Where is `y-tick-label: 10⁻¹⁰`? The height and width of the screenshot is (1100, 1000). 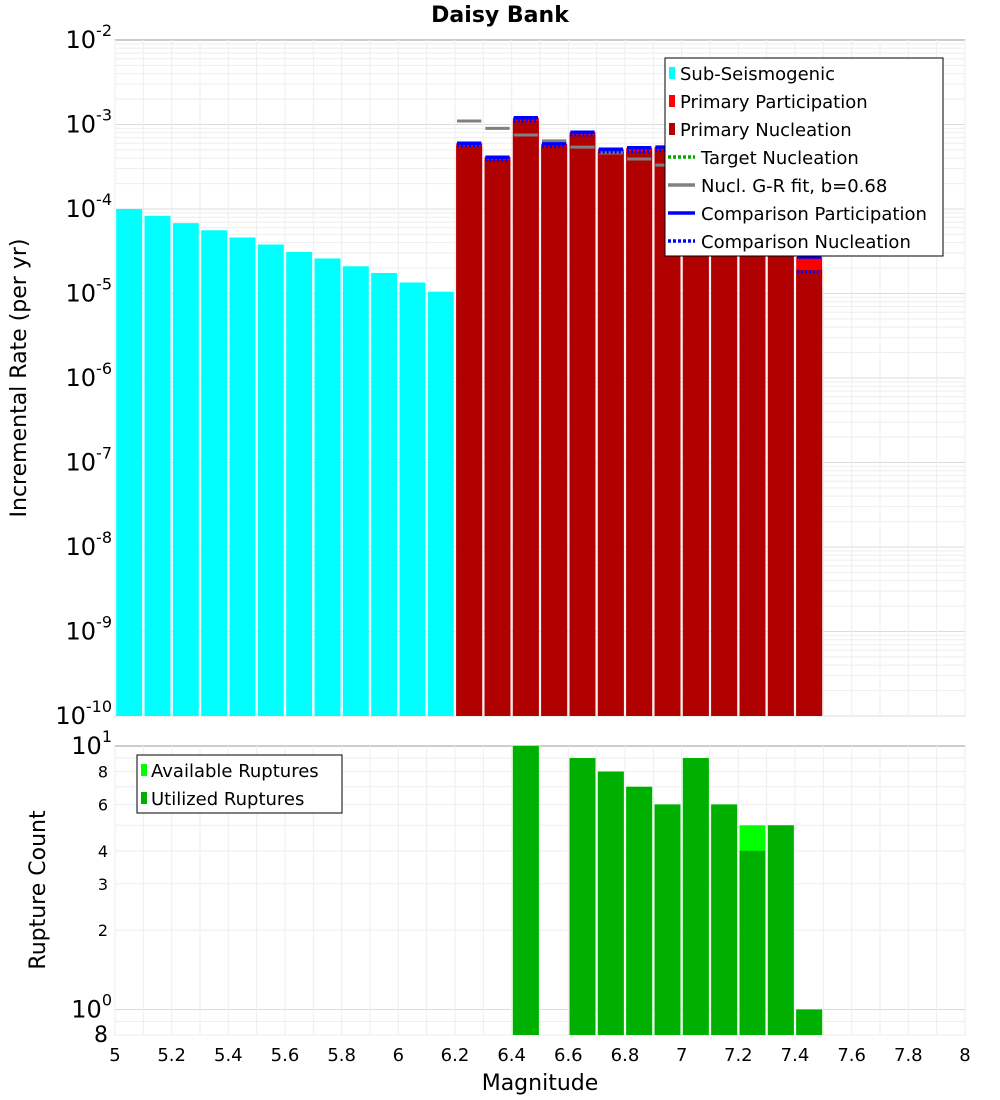
y-tick-label: 10⁻¹⁰ is located at coordinates (83, 713).